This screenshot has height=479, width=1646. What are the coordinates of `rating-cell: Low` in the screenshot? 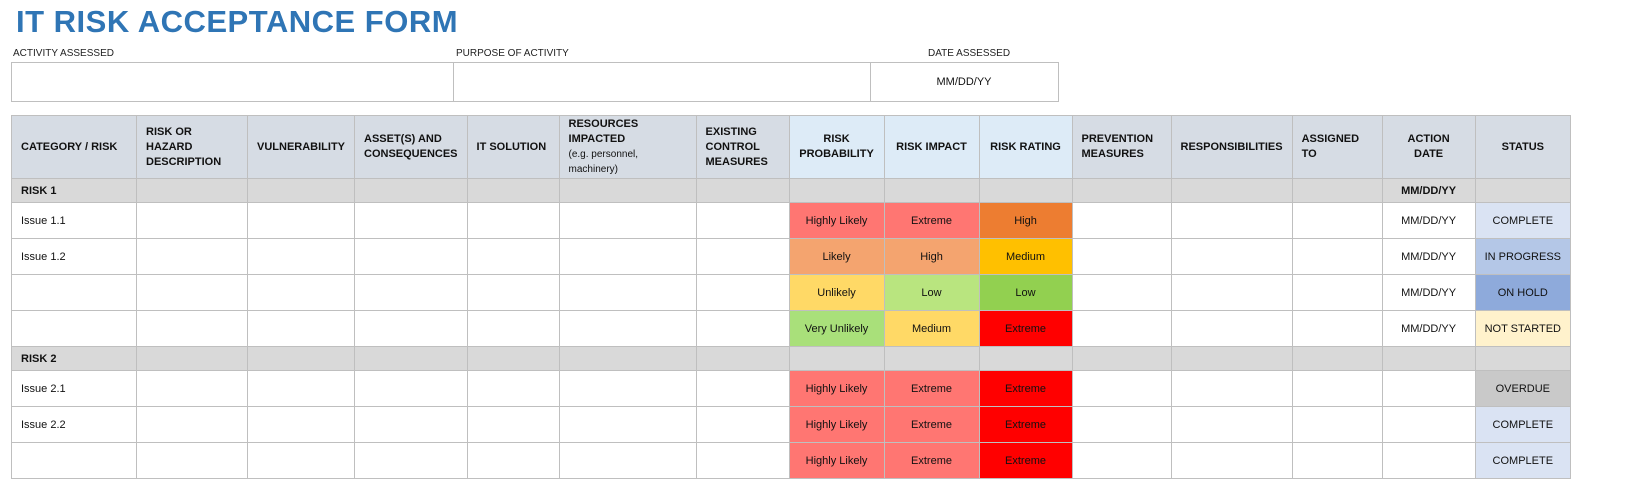 It's located at (1025, 292).